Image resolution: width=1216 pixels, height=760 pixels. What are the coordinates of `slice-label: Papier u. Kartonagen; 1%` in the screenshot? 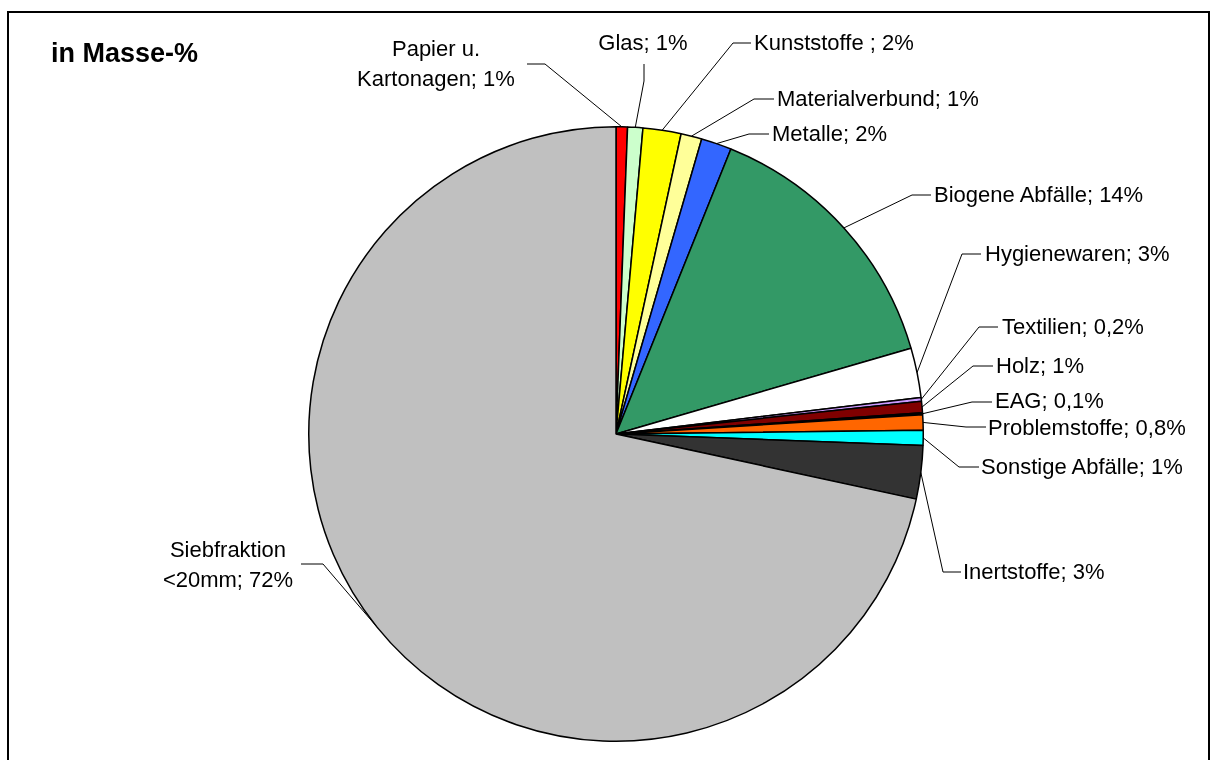 It's located at (436, 64).